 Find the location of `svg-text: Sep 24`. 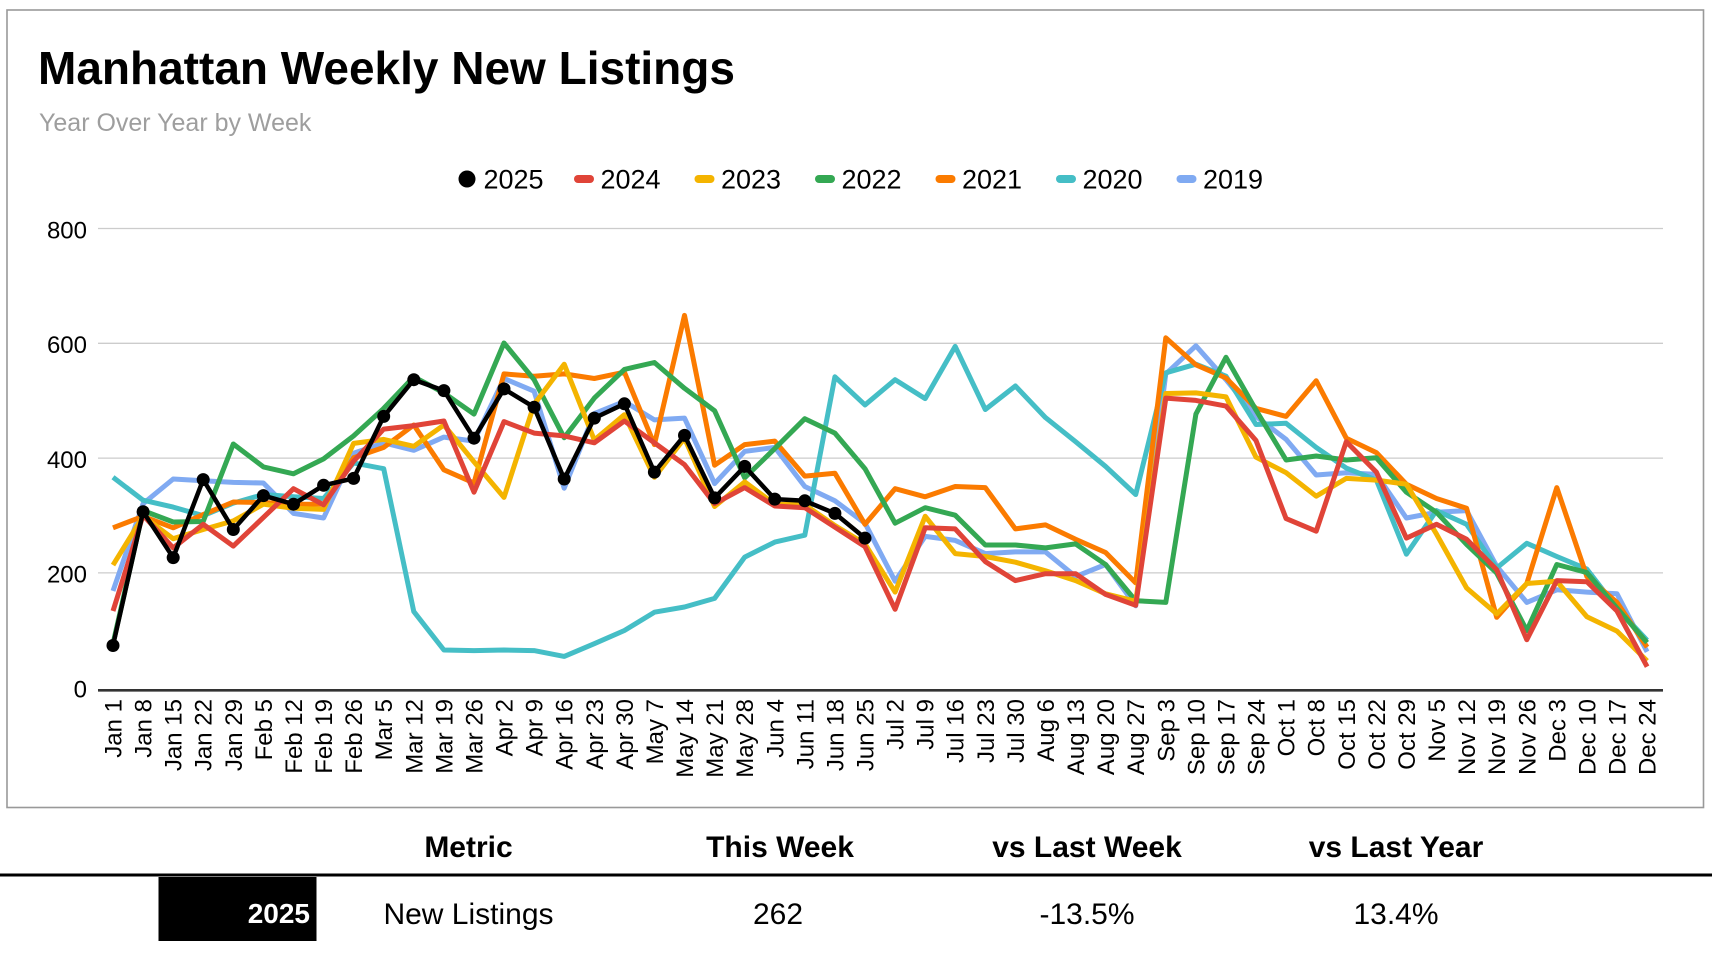

svg-text: Sep 24 is located at coordinates (1257, 737).